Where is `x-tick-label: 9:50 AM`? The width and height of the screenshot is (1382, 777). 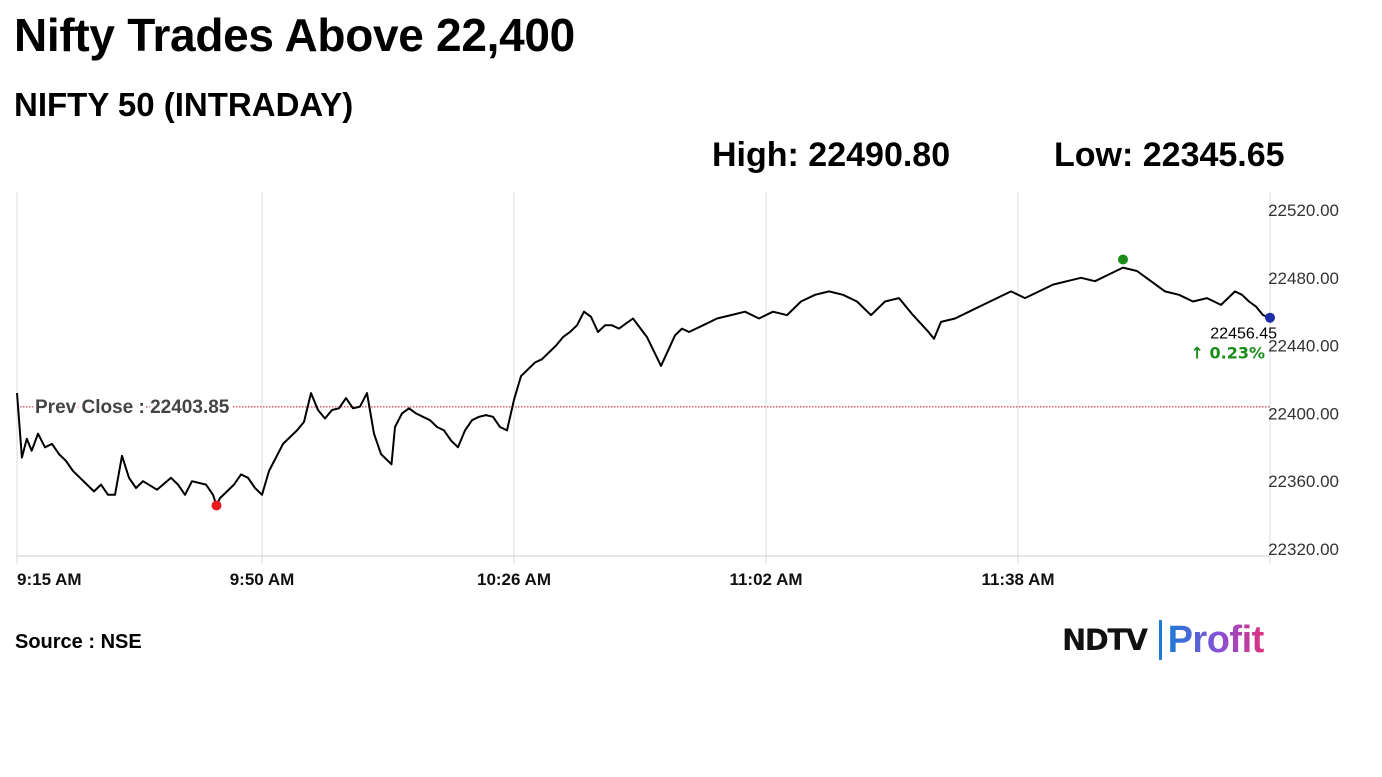
x-tick-label: 9:50 AM is located at coordinates (262, 579).